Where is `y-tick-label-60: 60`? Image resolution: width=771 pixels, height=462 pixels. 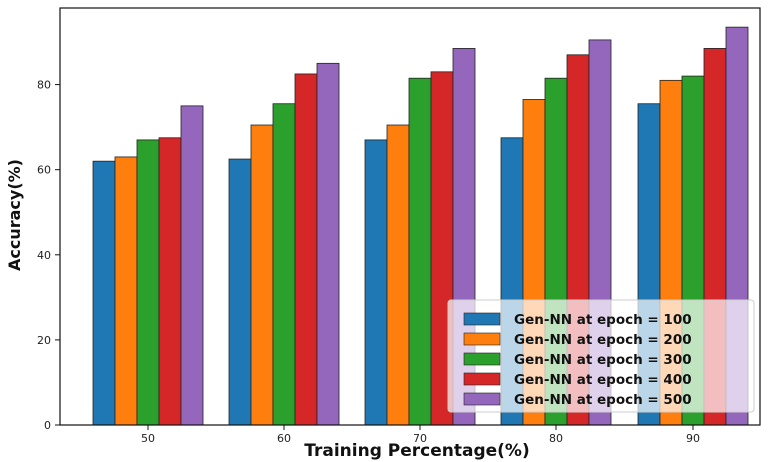
y-tick-label-60: 60 is located at coordinates (44, 170).